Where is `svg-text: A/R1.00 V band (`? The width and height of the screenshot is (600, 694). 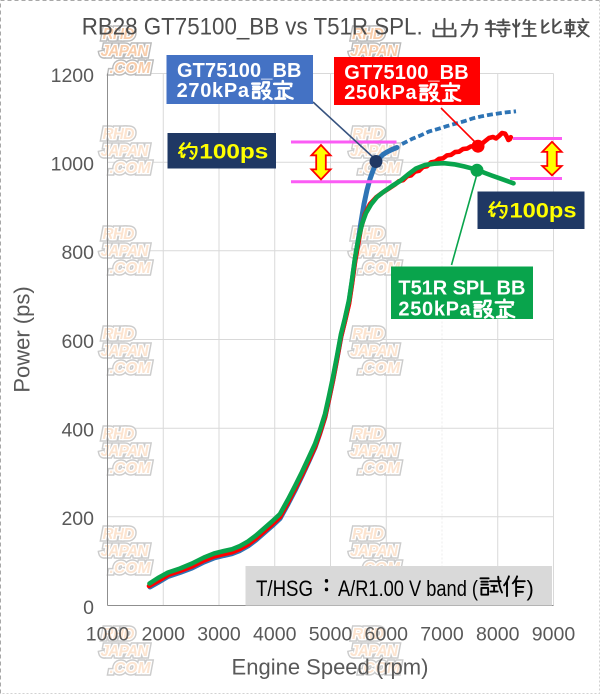
svg-text: A/R1.00 V band ( is located at coordinates (408, 588).